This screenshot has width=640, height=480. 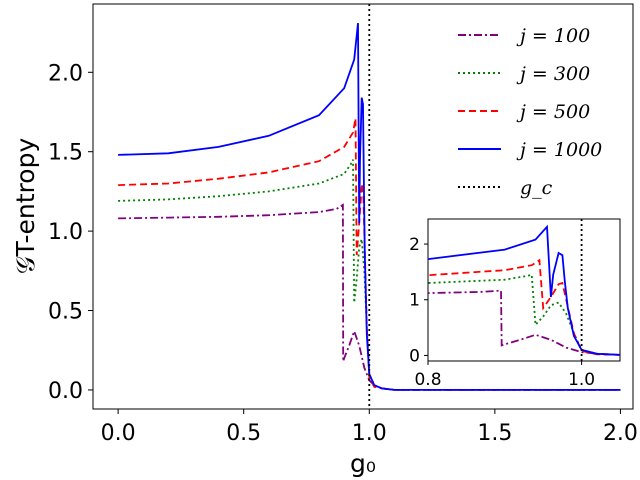 I want to click on legend: j = 100 j = 300 j = 500 j = 1000 g_c, so click(x=530, y=112).